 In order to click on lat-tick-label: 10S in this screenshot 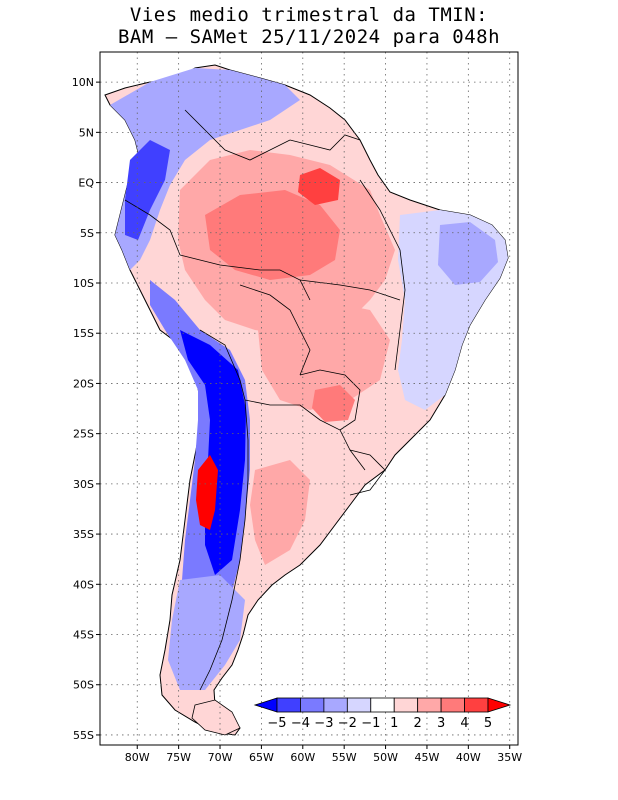, I will do `click(83, 283)`.